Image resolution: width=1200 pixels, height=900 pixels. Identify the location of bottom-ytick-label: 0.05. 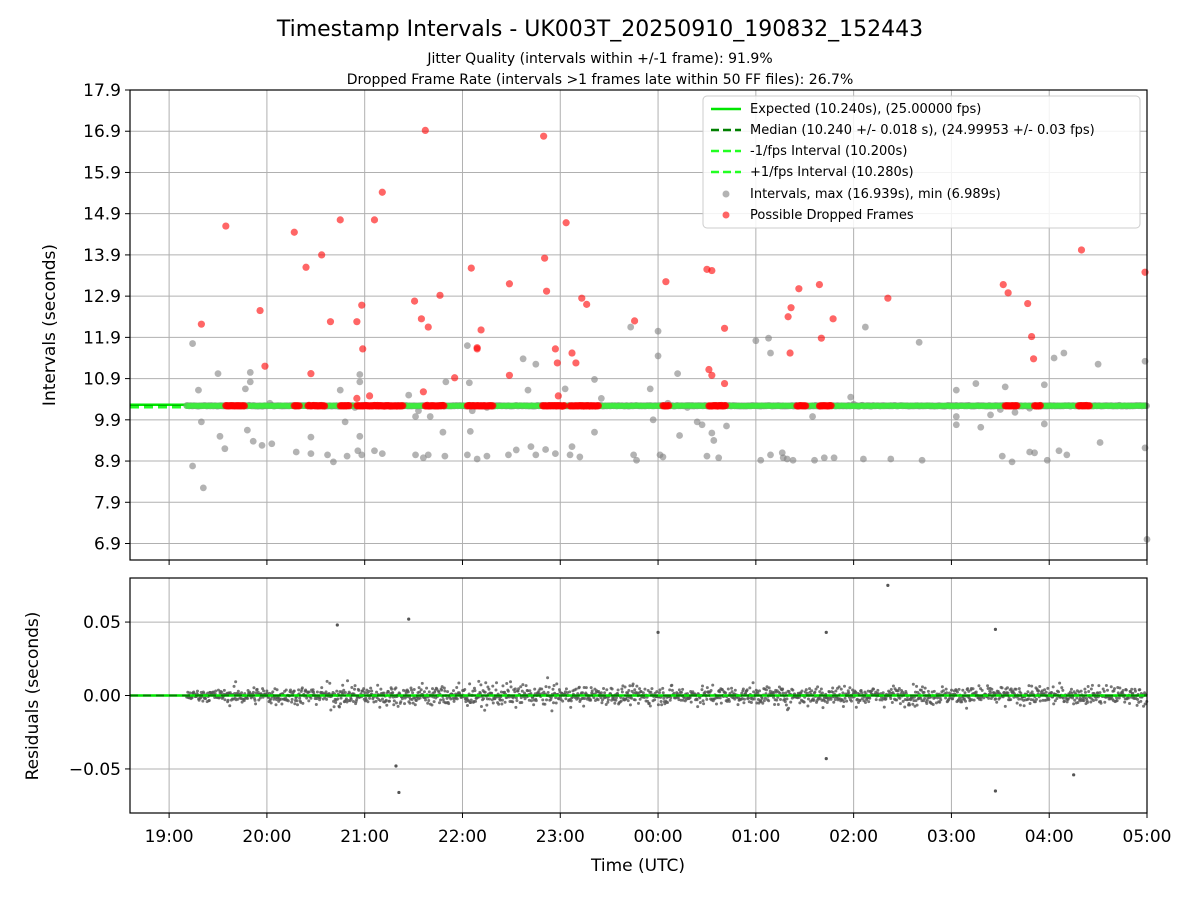
(102, 623).